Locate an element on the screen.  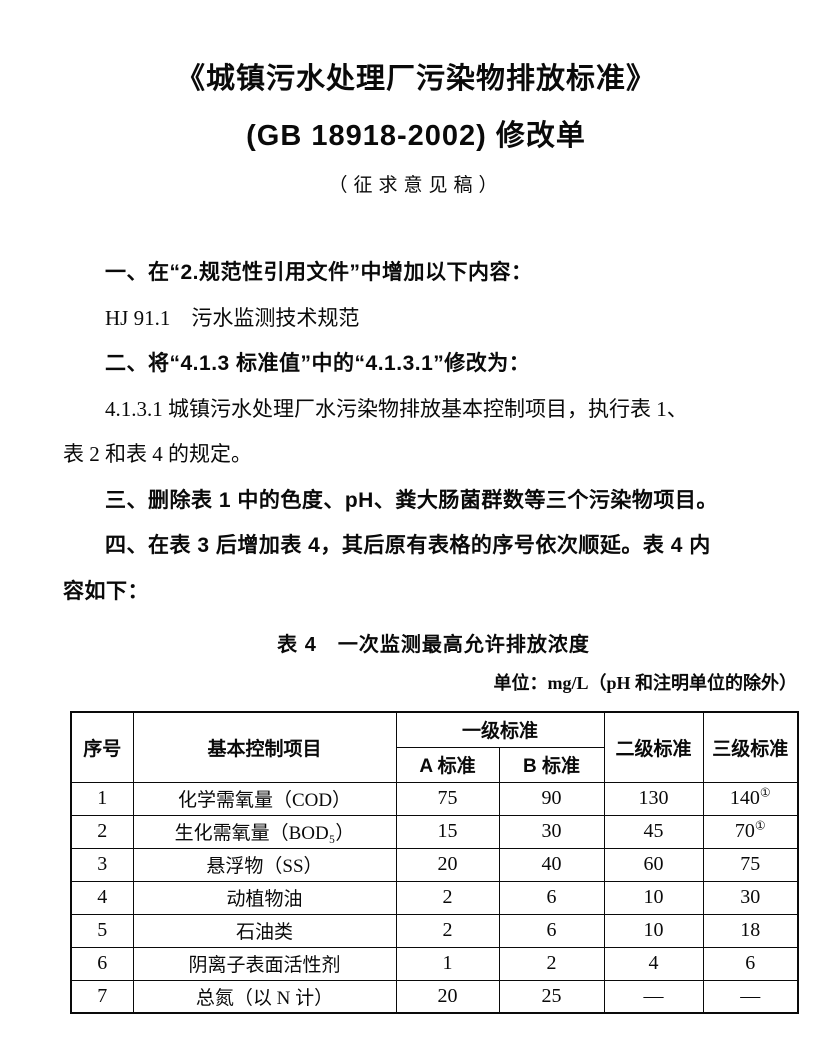
cell-item: 阴离子表面活性剂 is located at coordinates (264, 963).